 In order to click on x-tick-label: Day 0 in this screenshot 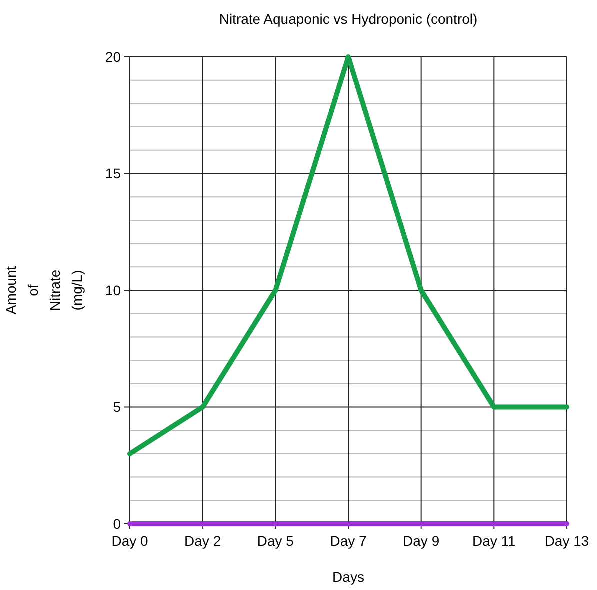, I will do `click(130, 541)`.